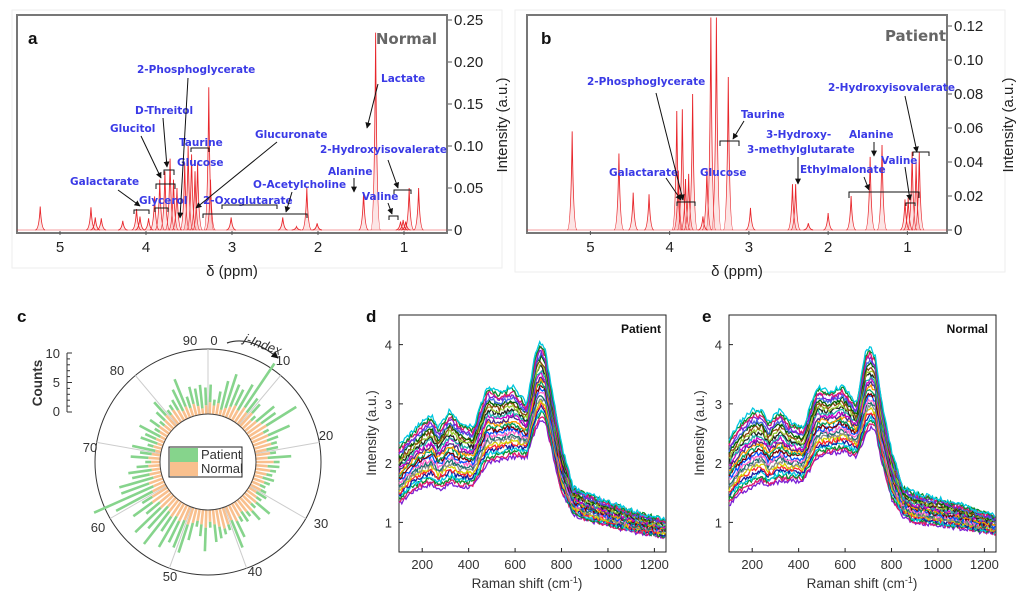  Describe the element at coordinates (468, 20) in the screenshot. I see `y-tick-label: 0.25` at that location.